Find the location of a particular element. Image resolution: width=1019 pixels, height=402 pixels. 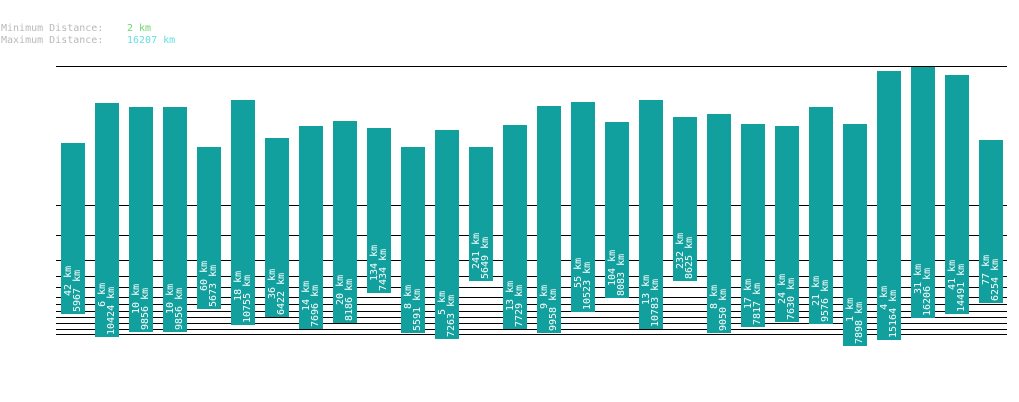

bar-max-label: 9050 km is located at coordinates (723, 310).